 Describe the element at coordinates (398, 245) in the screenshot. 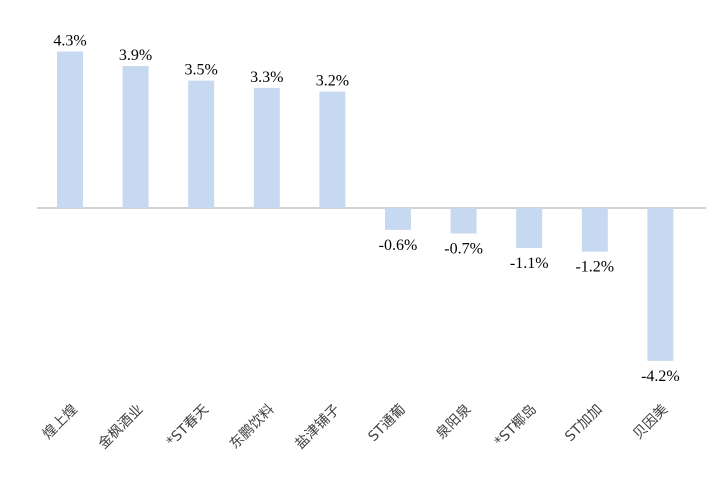

I see `value-label: -0.6%` at that location.